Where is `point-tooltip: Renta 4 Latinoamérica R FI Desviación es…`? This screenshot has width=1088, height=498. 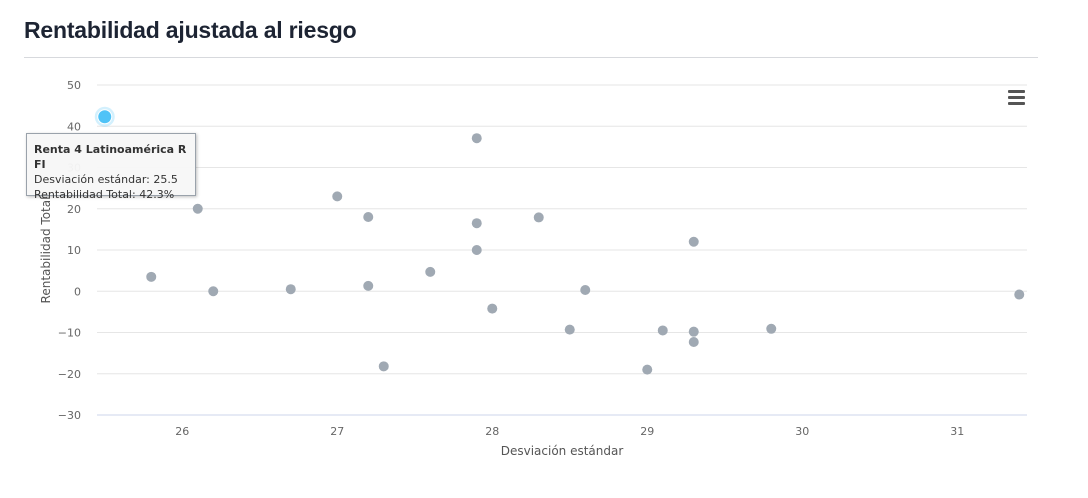 point-tooltip: Renta 4 Latinoamérica R FI Desviación es… is located at coordinates (111, 167).